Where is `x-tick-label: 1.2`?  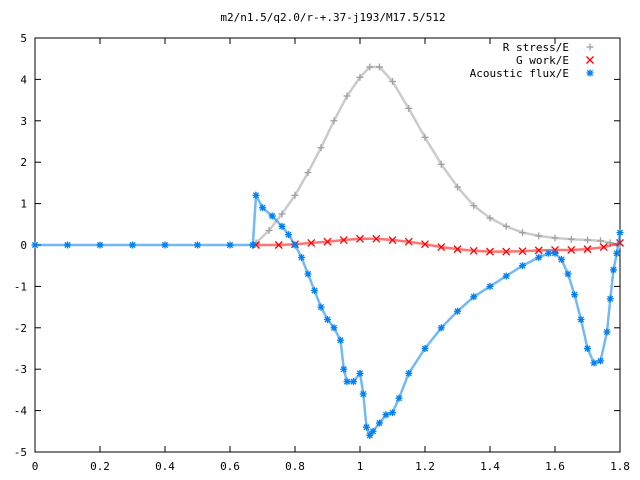 x-tick-label: 1.2 is located at coordinates (425, 466).